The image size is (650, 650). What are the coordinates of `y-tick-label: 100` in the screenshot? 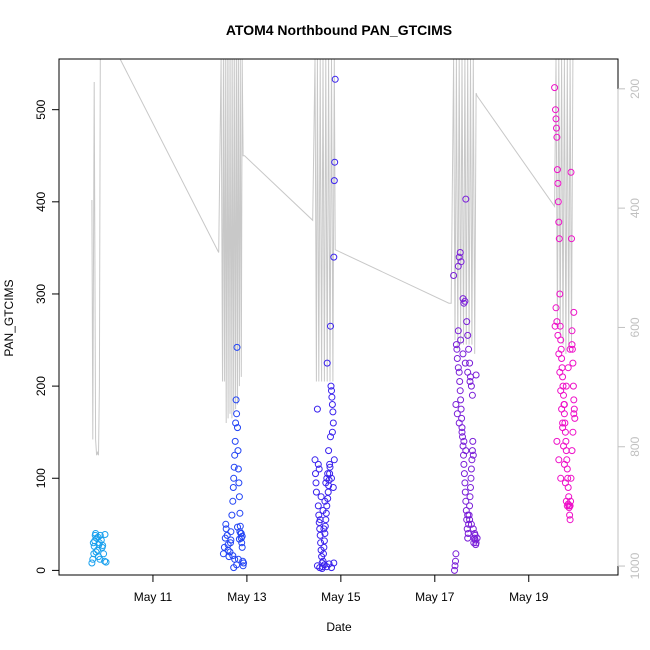 It's located at (41, 478).